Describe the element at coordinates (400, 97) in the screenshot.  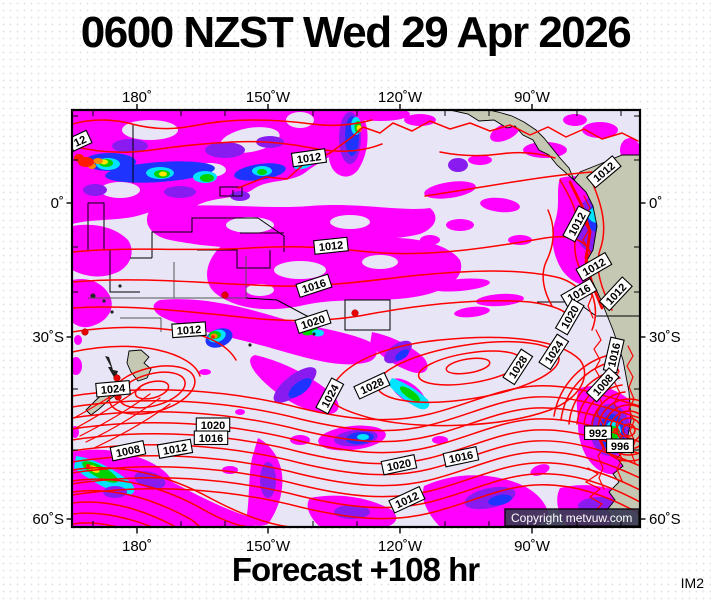
I see `lon-axis-label-top: 120˚W` at that location.